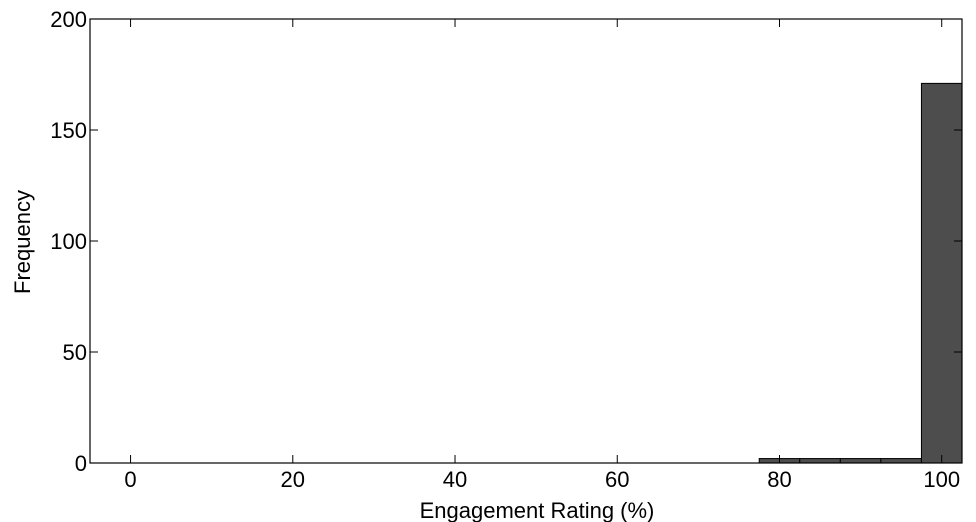 Image resolution: width=976 pixels, height=522 pixels. I want to click on x-axis-label: Engagement Rating (%), so click(537, 510).